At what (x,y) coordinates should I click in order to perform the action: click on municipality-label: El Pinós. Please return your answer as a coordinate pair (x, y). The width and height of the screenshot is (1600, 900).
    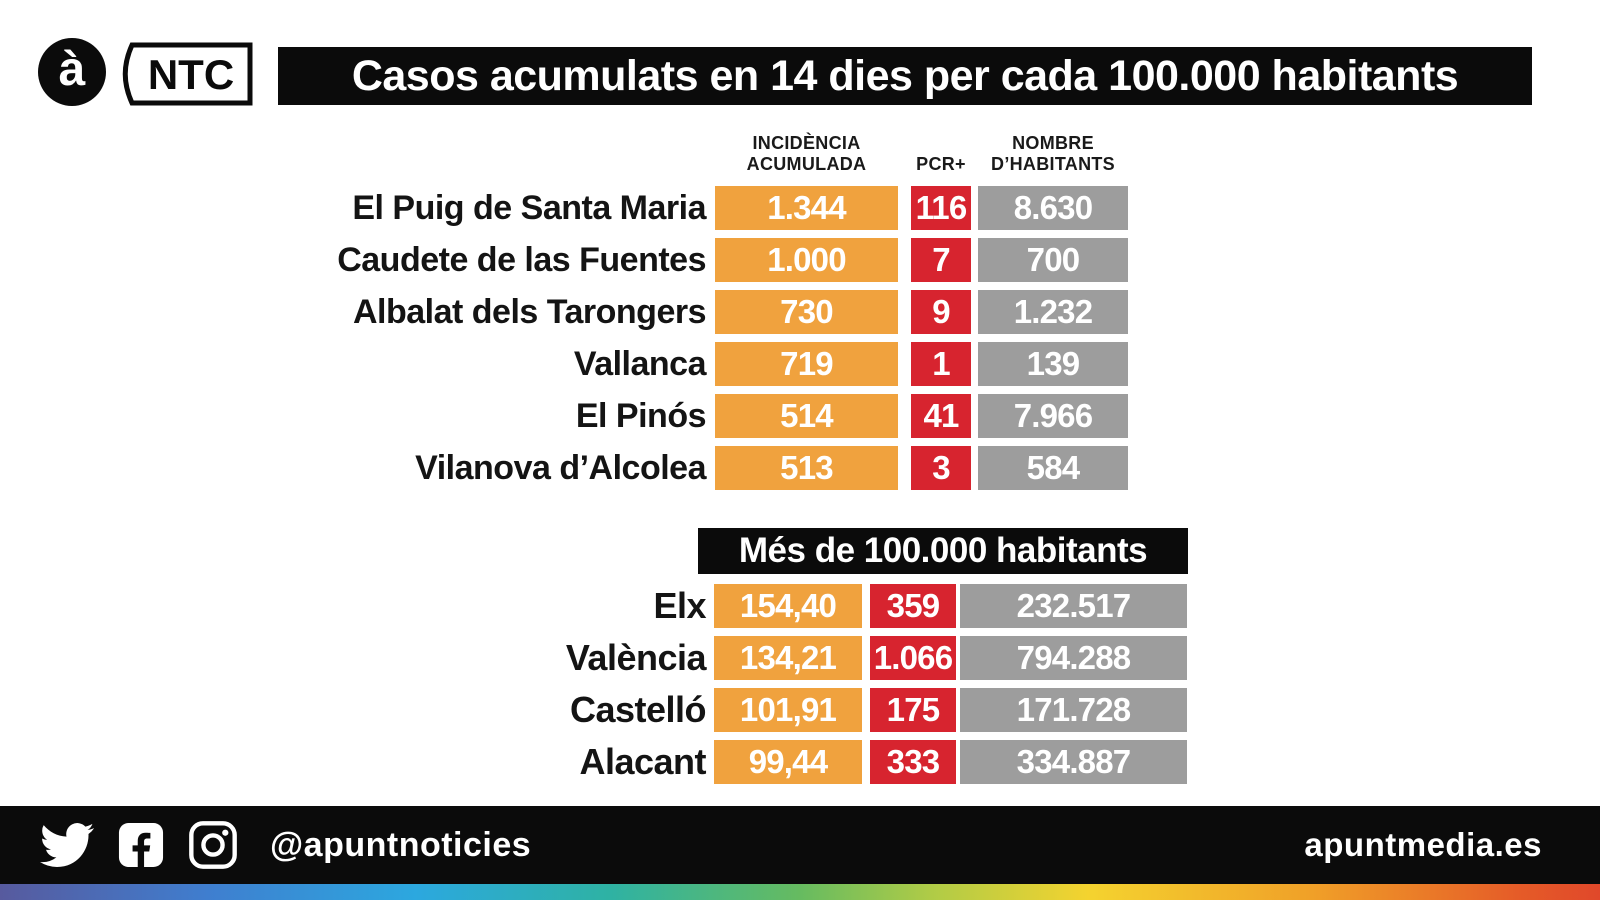
    Looking at the image, I should click on (641, 415).